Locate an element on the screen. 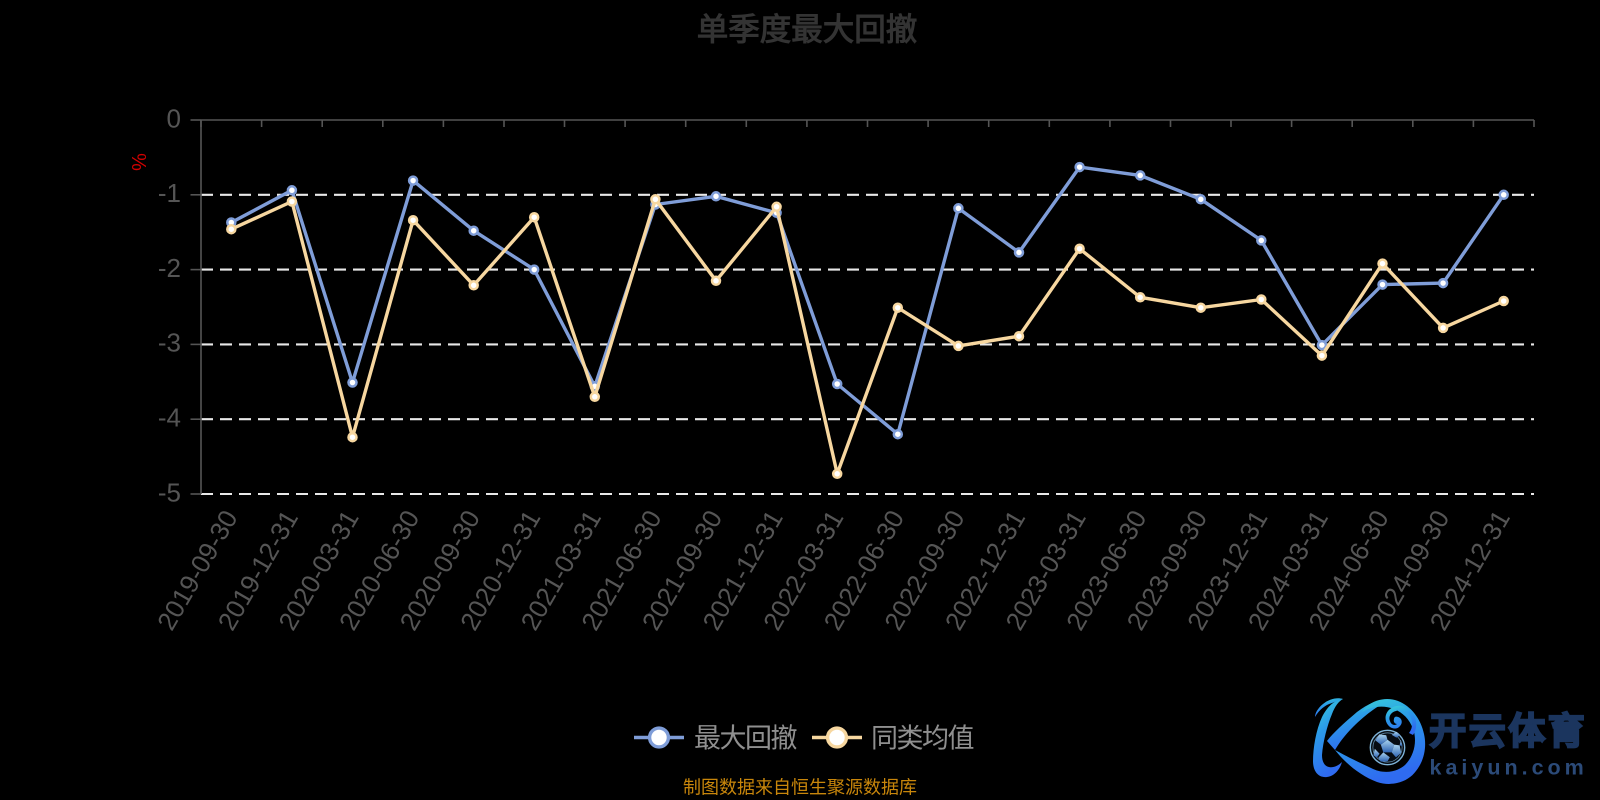  svg-text: 最大回撤 is located at coordinates (745, 738).